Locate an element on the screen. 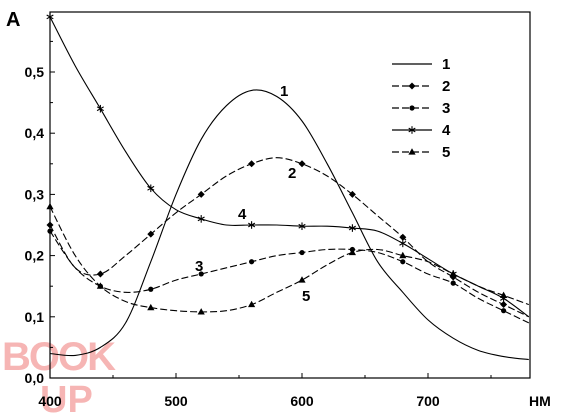 This screenshot has width=570, height=415. legend-item-5: 5 is located at coordinates (421, 152).